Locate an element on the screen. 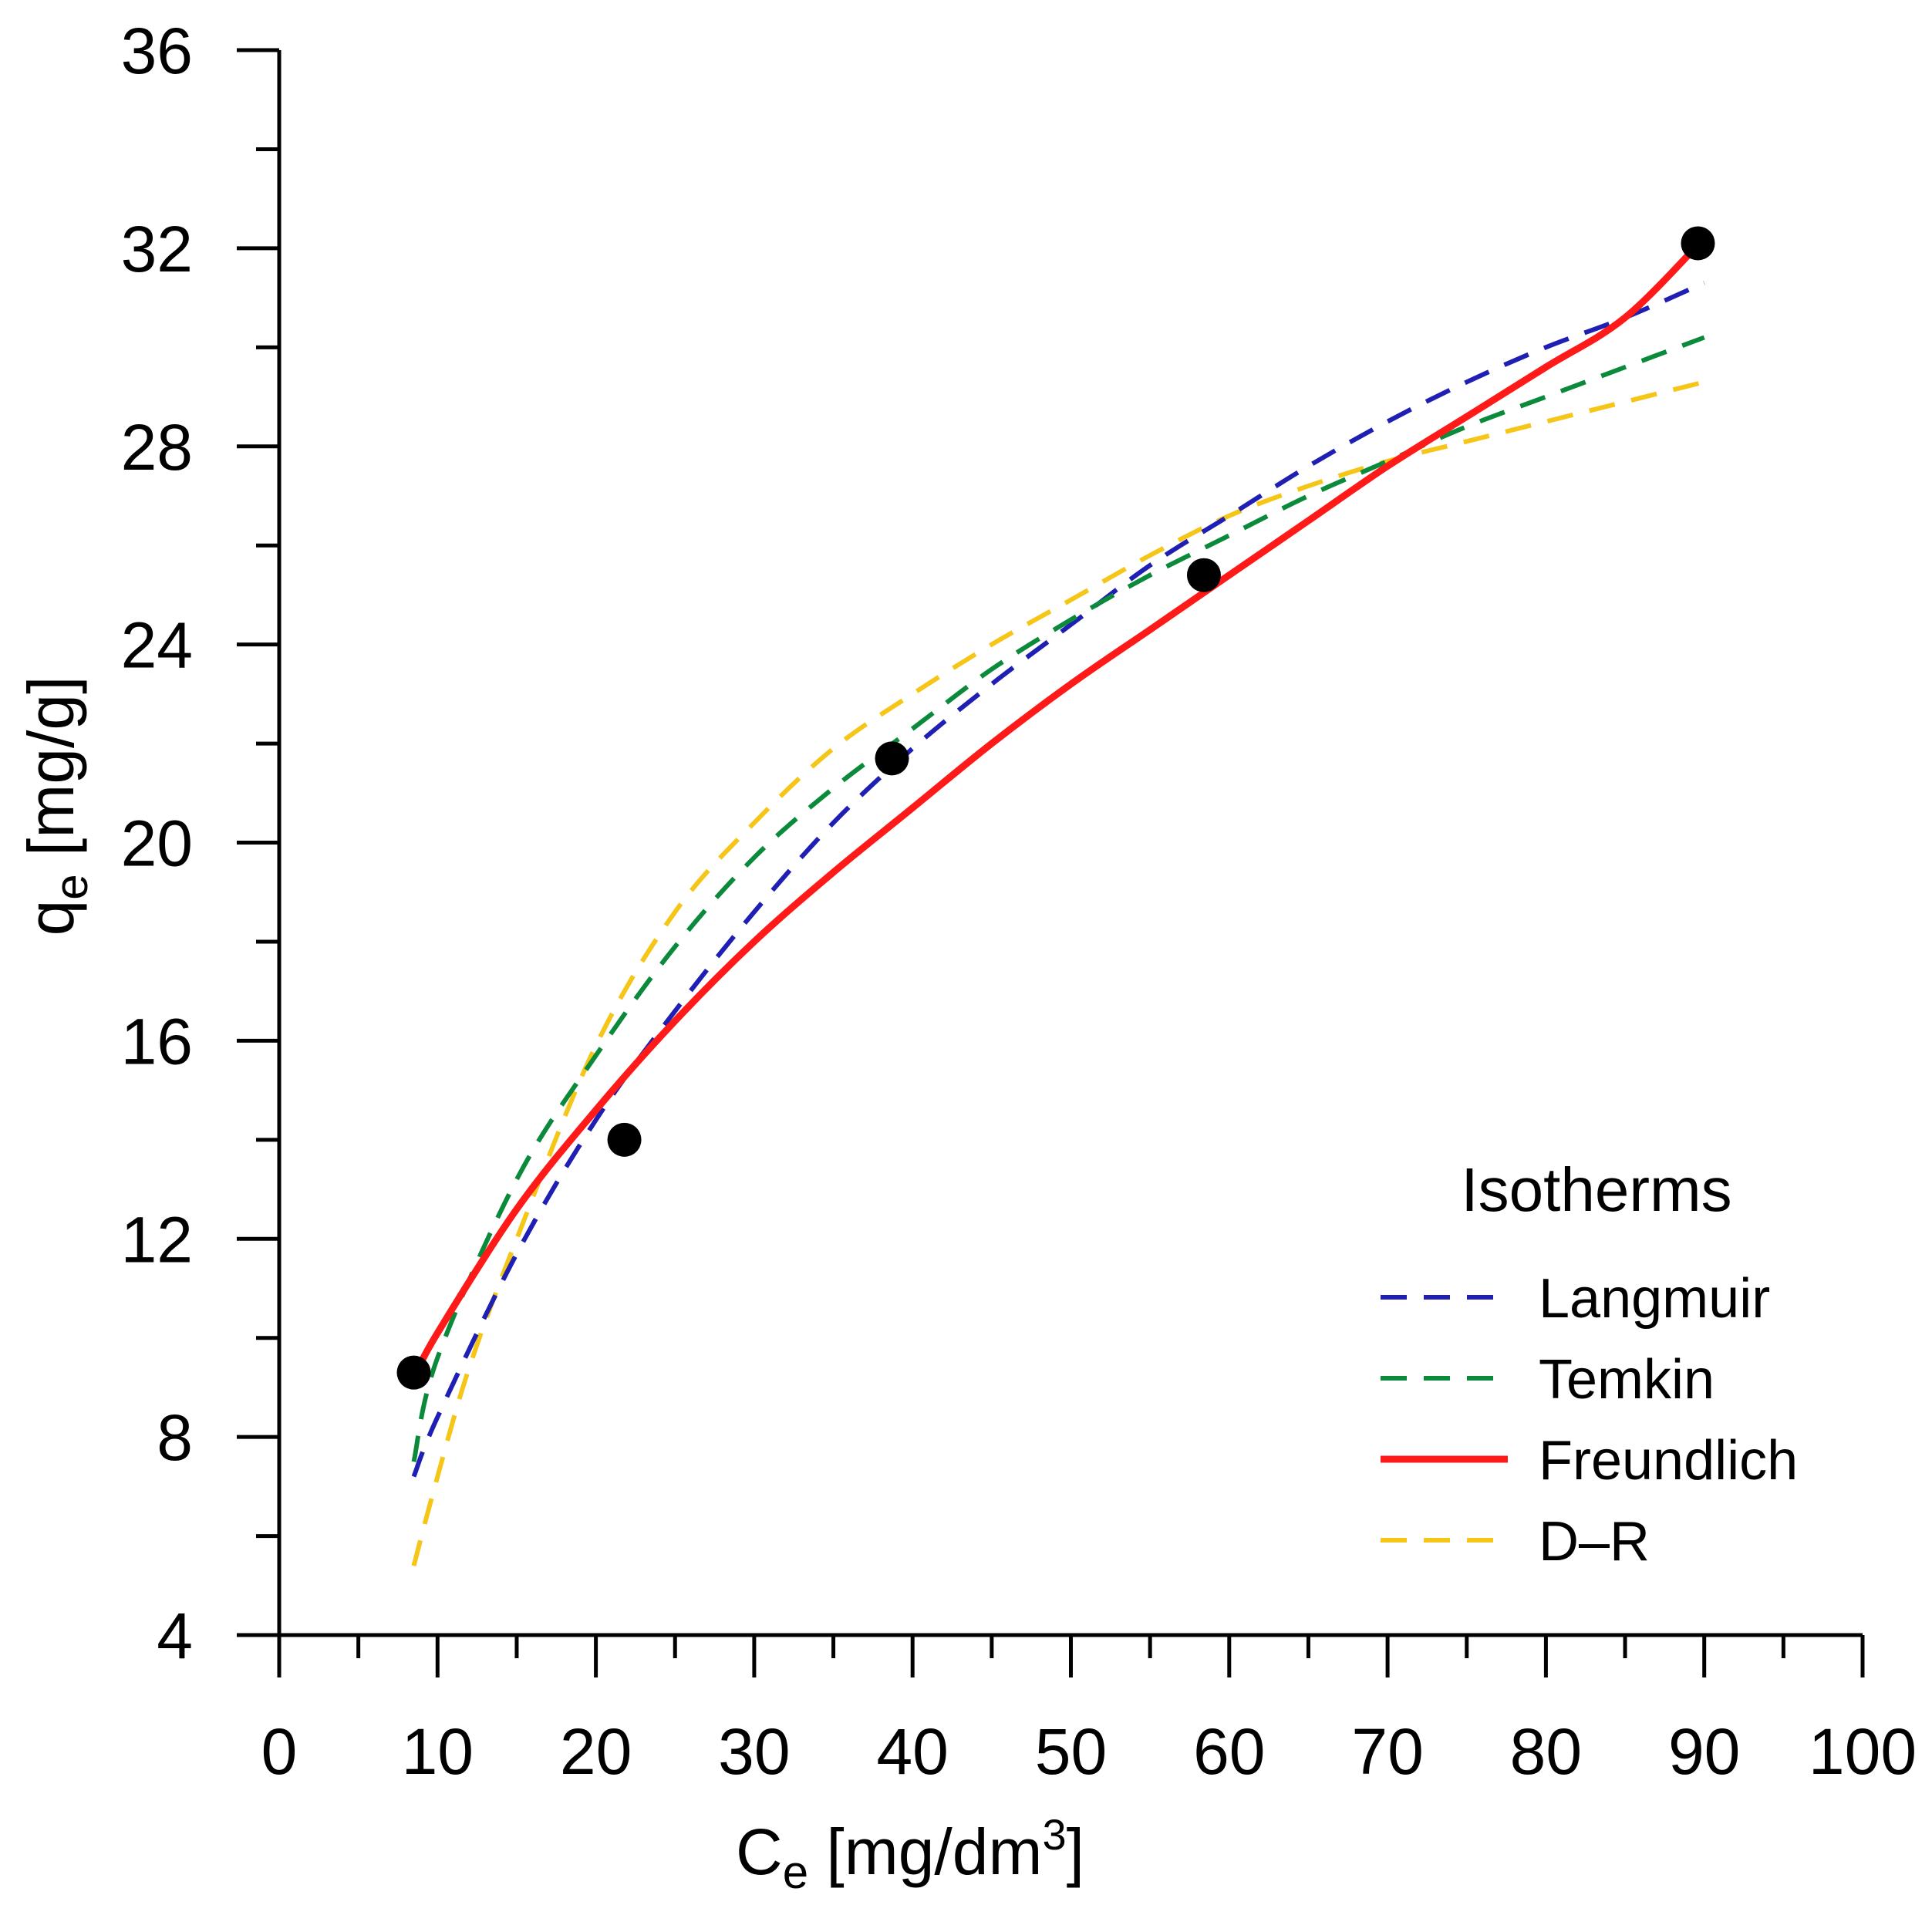 This screenshot has height=1905, width=1932. x-tick-label: 80 is located at coordinates (1546, 1751).